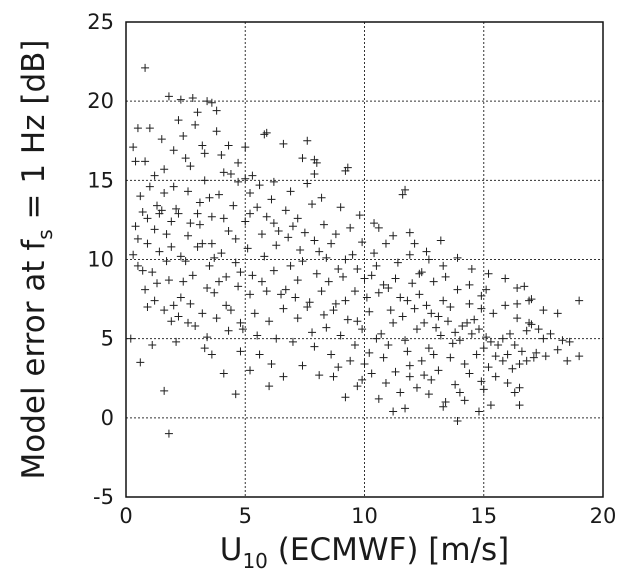  I want to click on y-axis-label-subscript: s, so click(45, 234).